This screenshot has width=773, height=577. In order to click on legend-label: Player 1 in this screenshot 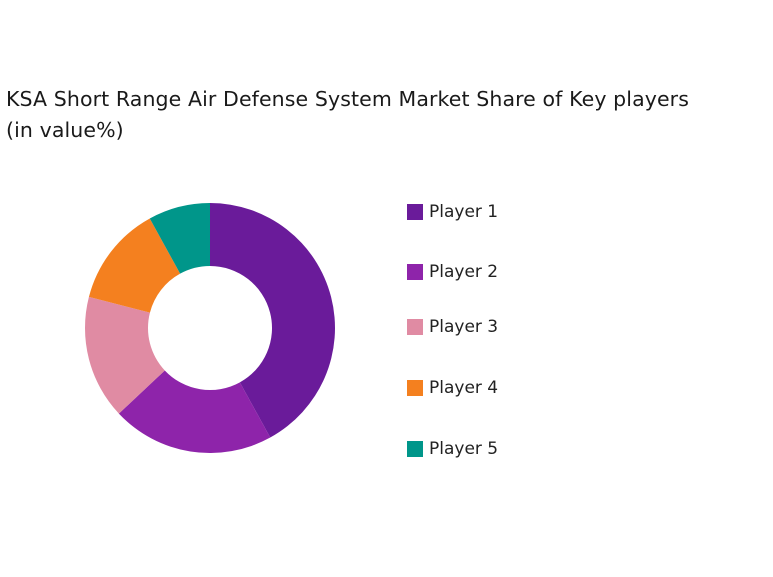, I will do `click(464, 212)`.